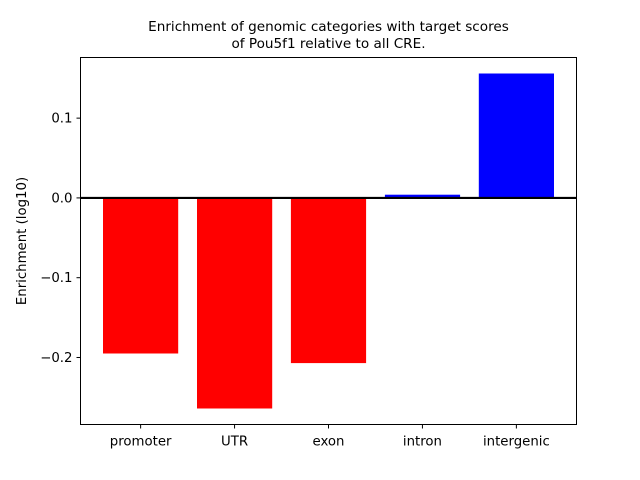 Image resolution: width=640 pixels, height=480 pixels. I want to click on x-tick-label-exon: exon, so click(329, 442).